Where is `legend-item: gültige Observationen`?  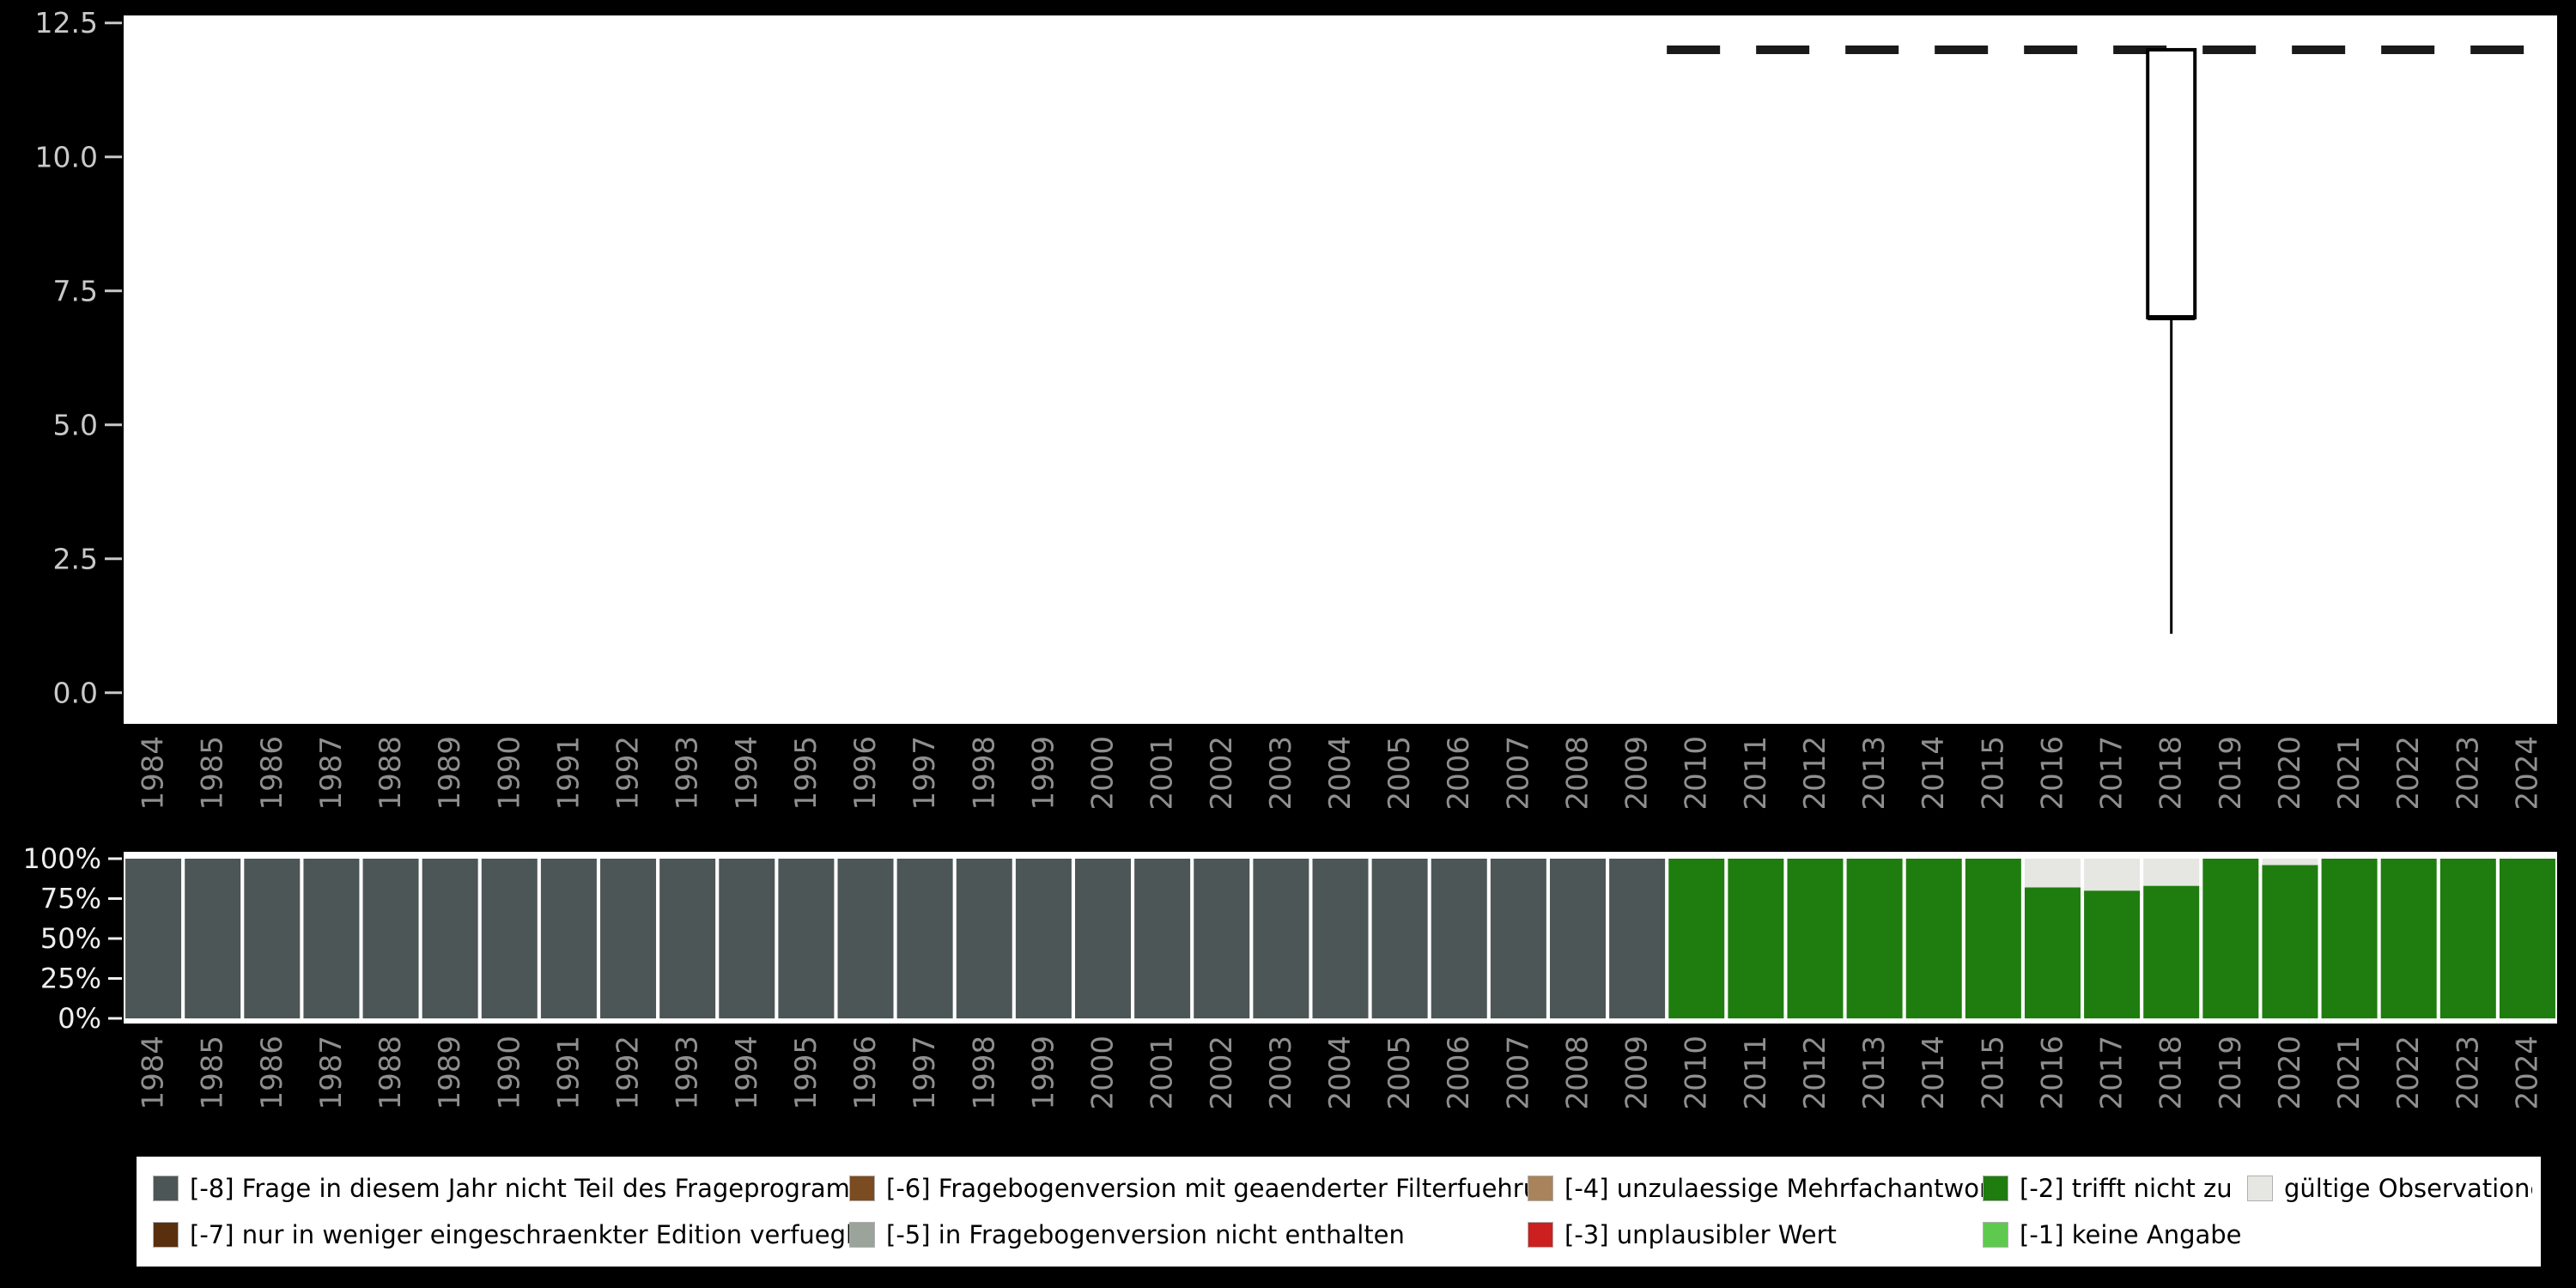 legend-item: gültige Observationen is located at coordinates (2390, 1188).